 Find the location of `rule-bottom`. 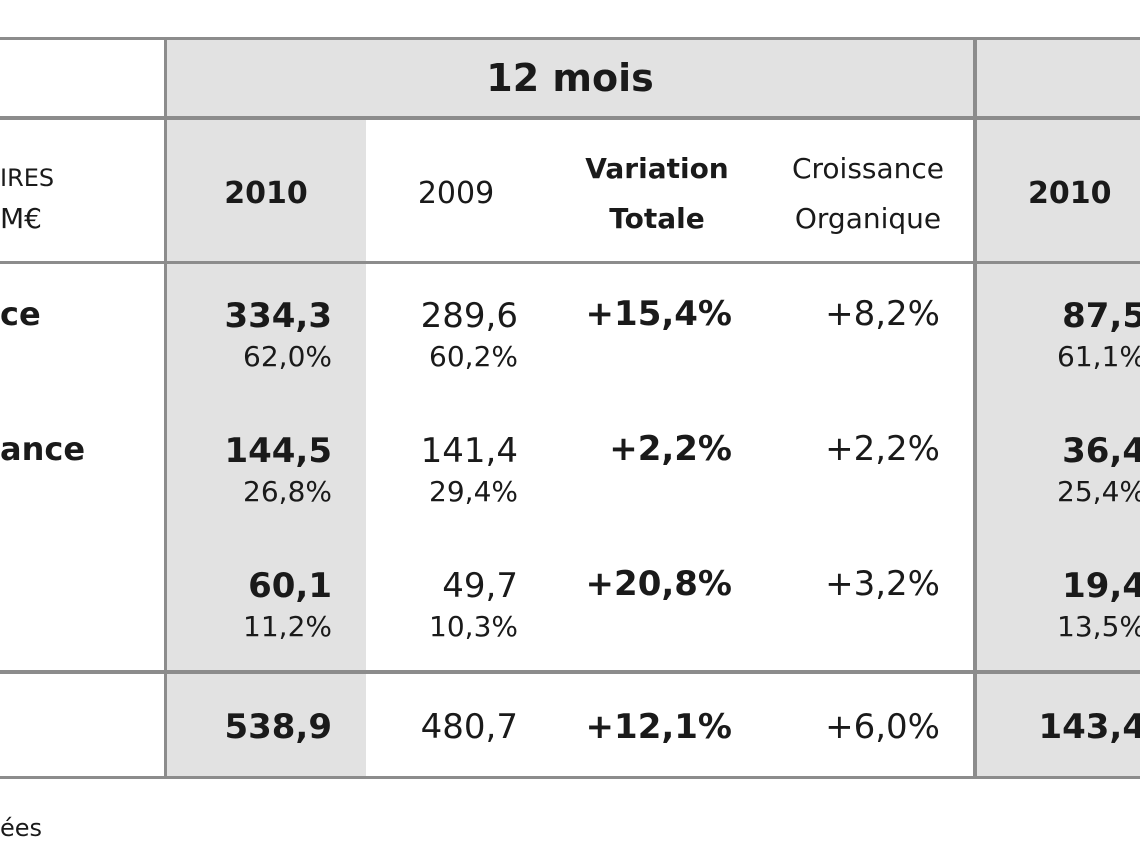

rule-bottom is located at coordinates (570, 777).